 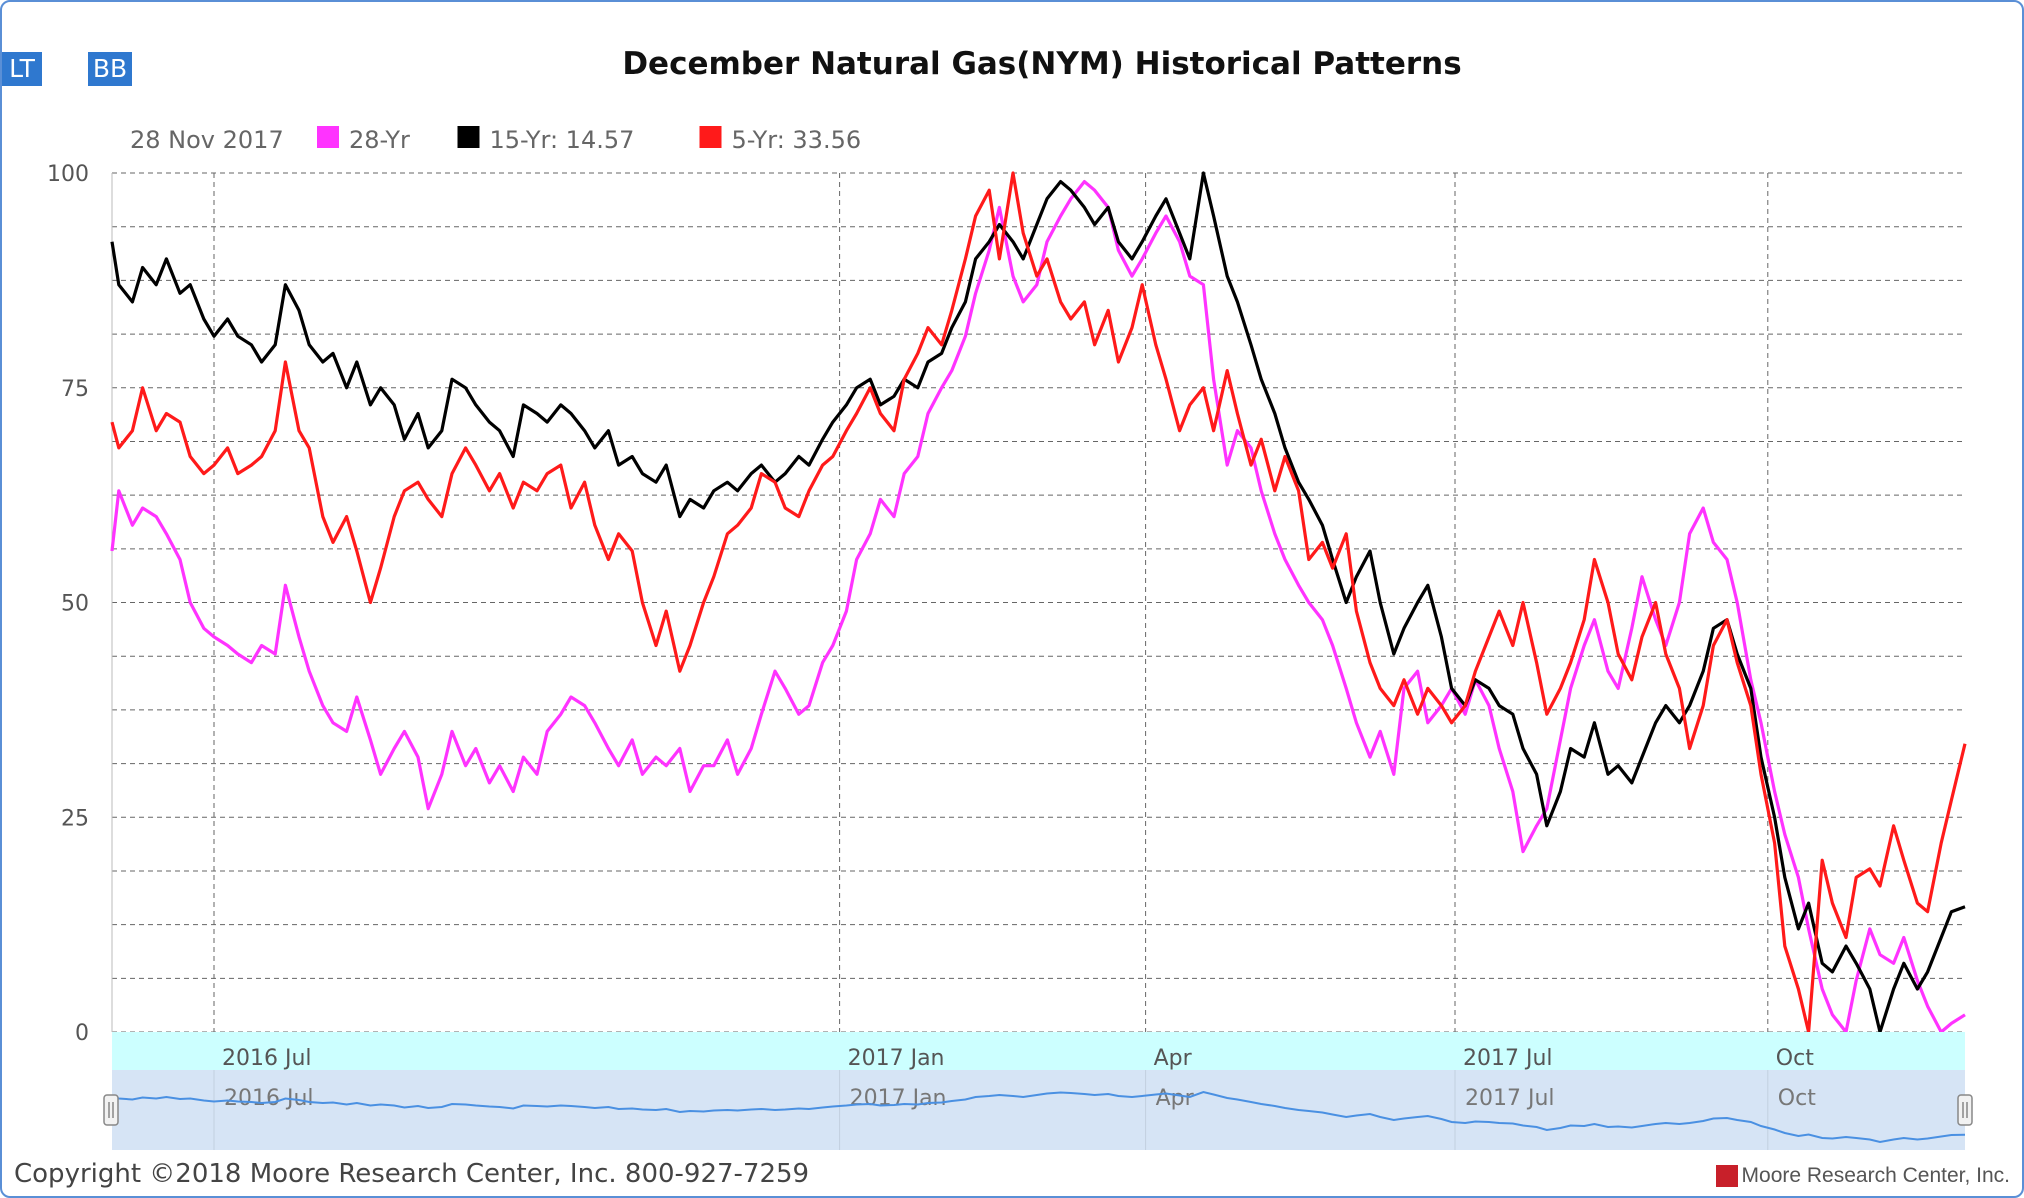 I want to click on y-tick-label: 50, so click(x=75, y=604).